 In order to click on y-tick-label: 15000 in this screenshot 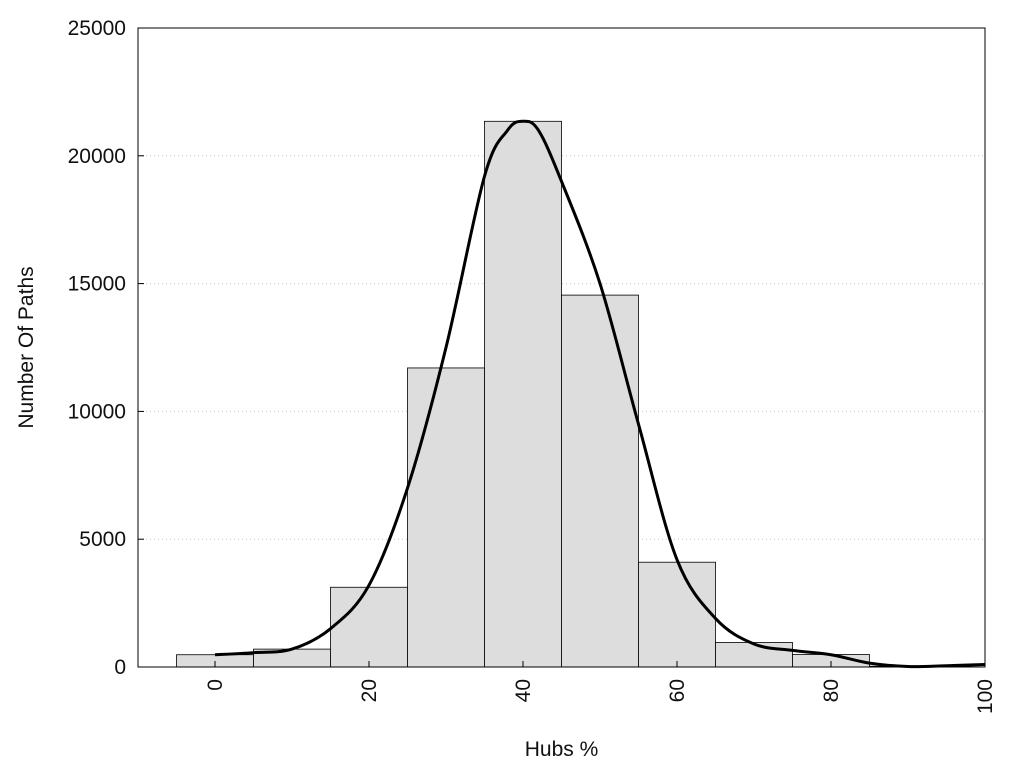, I will do `click(97, 284)`.